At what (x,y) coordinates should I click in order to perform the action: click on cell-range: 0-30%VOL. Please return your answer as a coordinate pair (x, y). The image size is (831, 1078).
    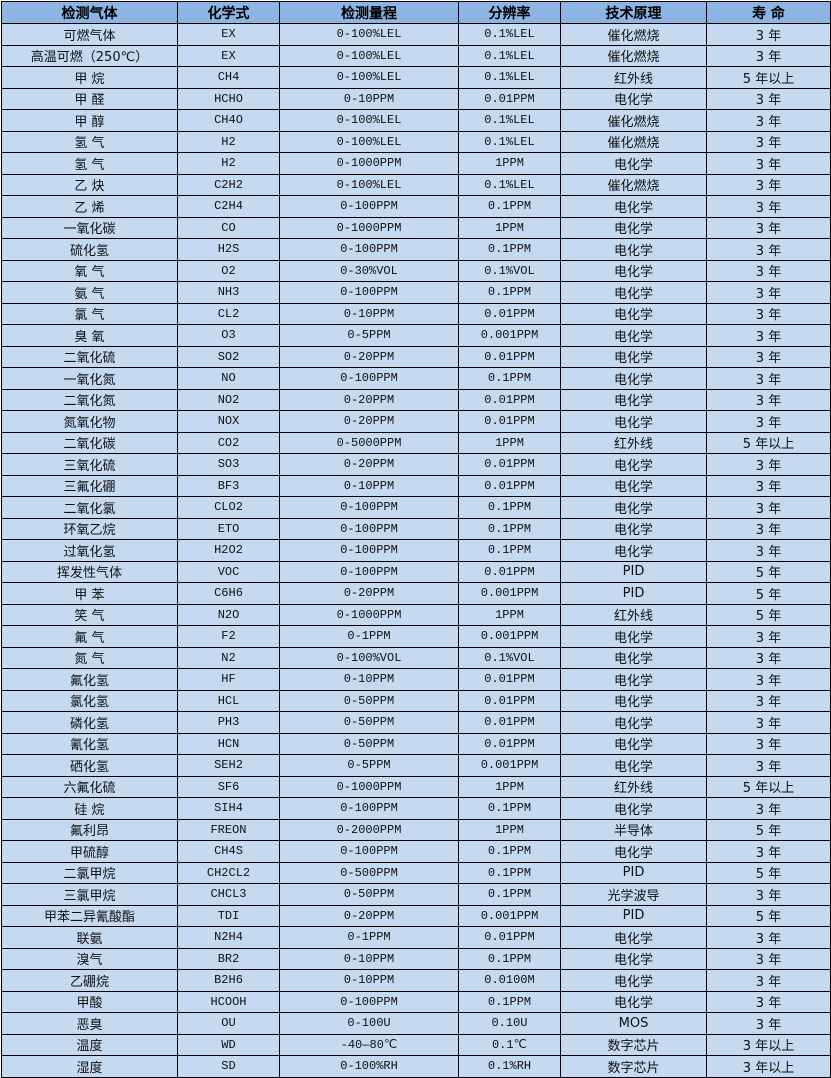
    Looking at the image, I should click on (369, 270).